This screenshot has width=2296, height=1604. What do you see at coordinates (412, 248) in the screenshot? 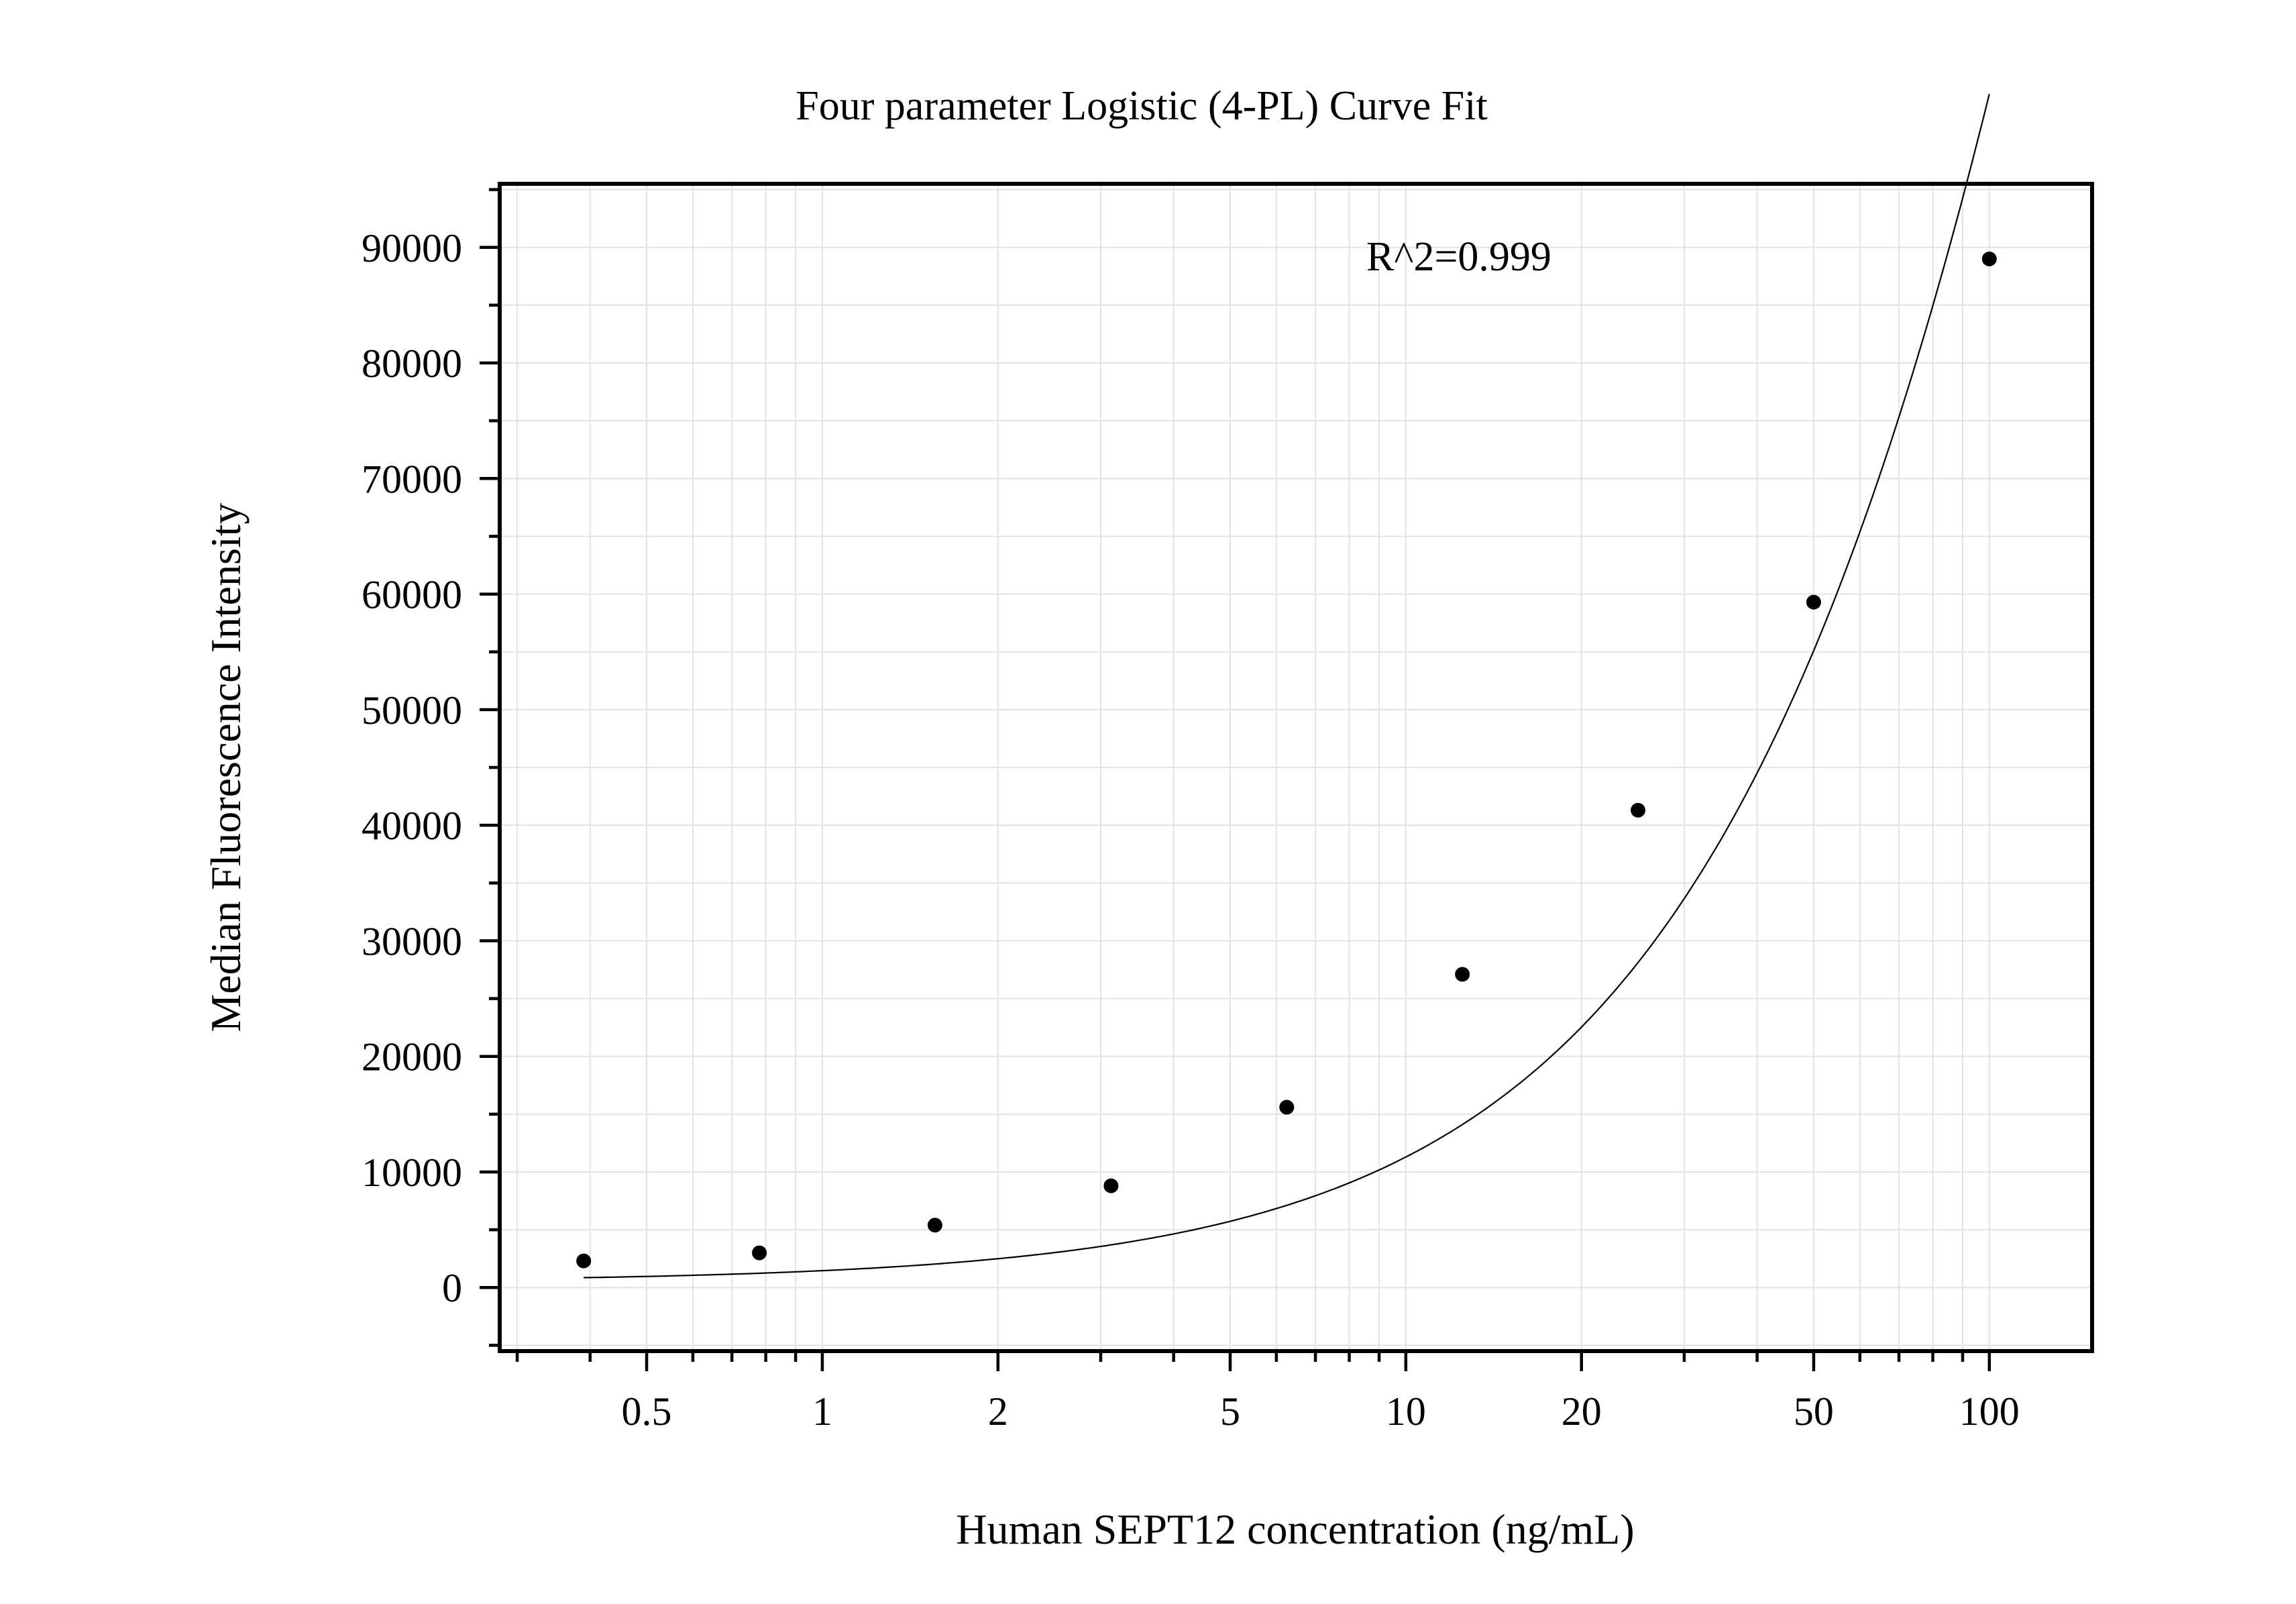
I see `y-tick-label: 90000` at bounding box center [412, 248].